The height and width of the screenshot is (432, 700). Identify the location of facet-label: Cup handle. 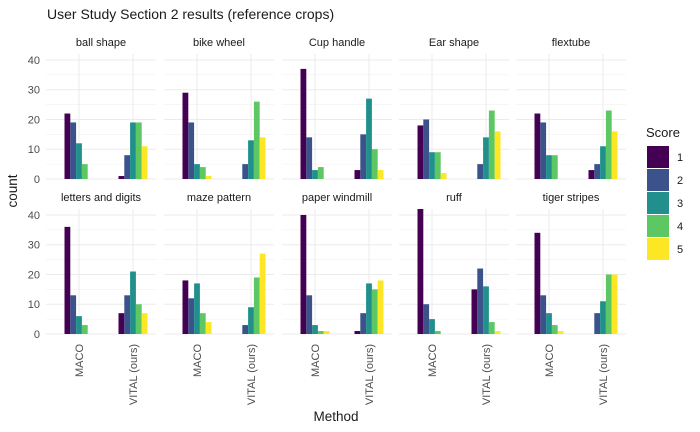
(337, 43).